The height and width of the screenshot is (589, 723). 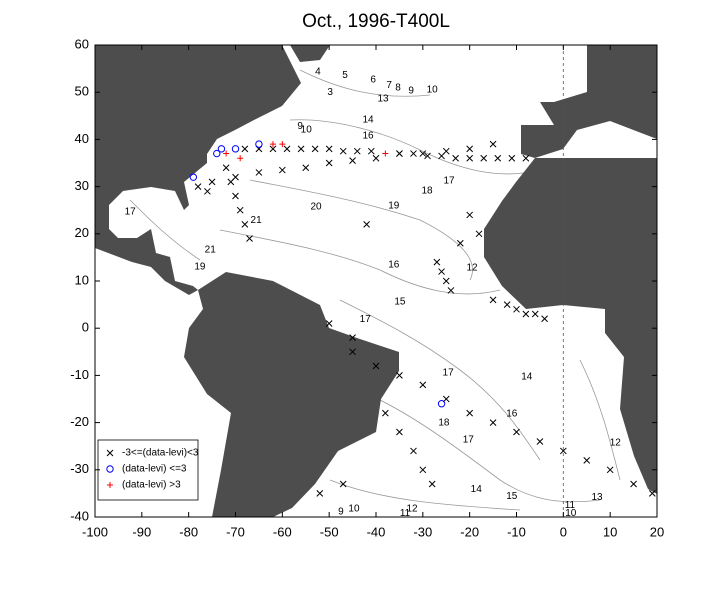 What do you see at coordinates (82, 279) in the screenshot?
I see `y-tick-label: 10` at bounding box center [82, 279].